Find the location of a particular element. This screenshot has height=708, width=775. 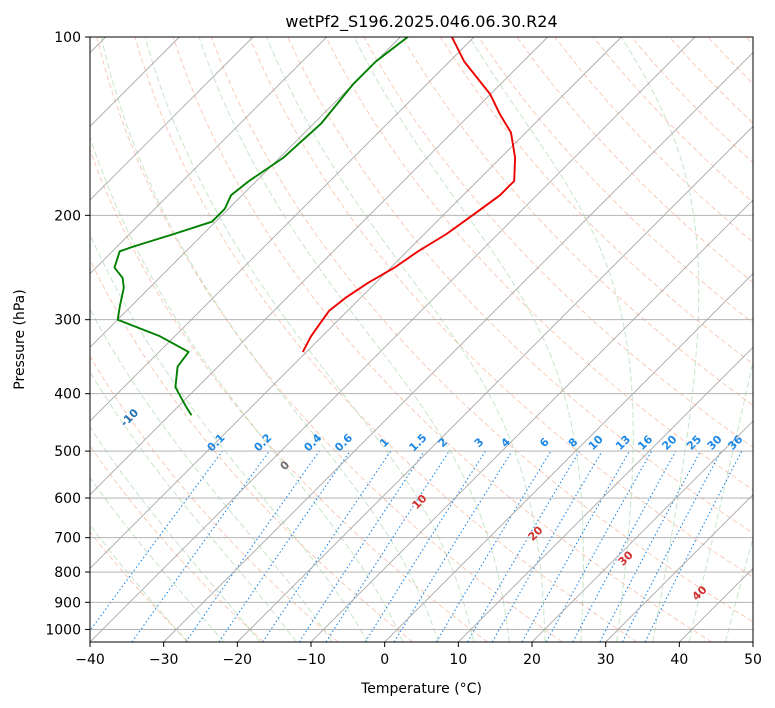

y-tick-label: 700 is located at coordinates (67, 539).